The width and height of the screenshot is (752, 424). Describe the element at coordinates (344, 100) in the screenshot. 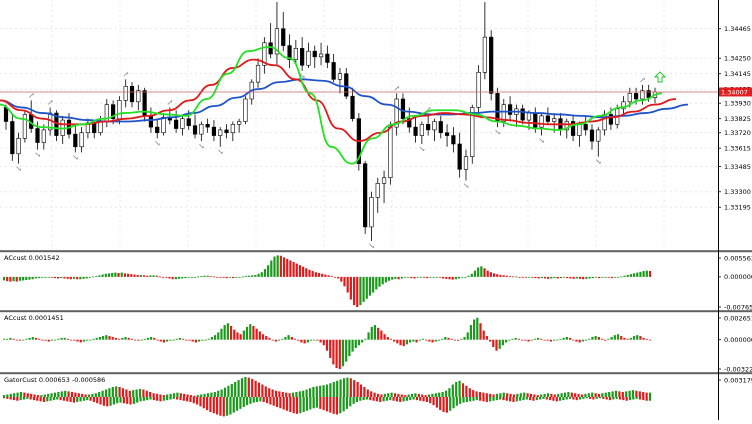

I see `overlay-alligator-jaw` at that location.